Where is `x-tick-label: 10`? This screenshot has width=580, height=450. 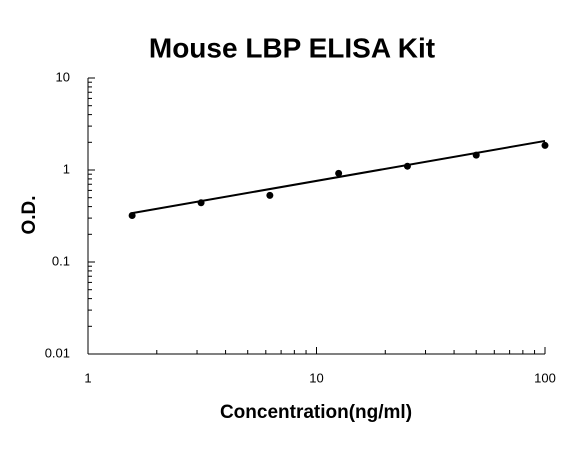
x-tick-label: 10 is located at coordinates (316, 377).